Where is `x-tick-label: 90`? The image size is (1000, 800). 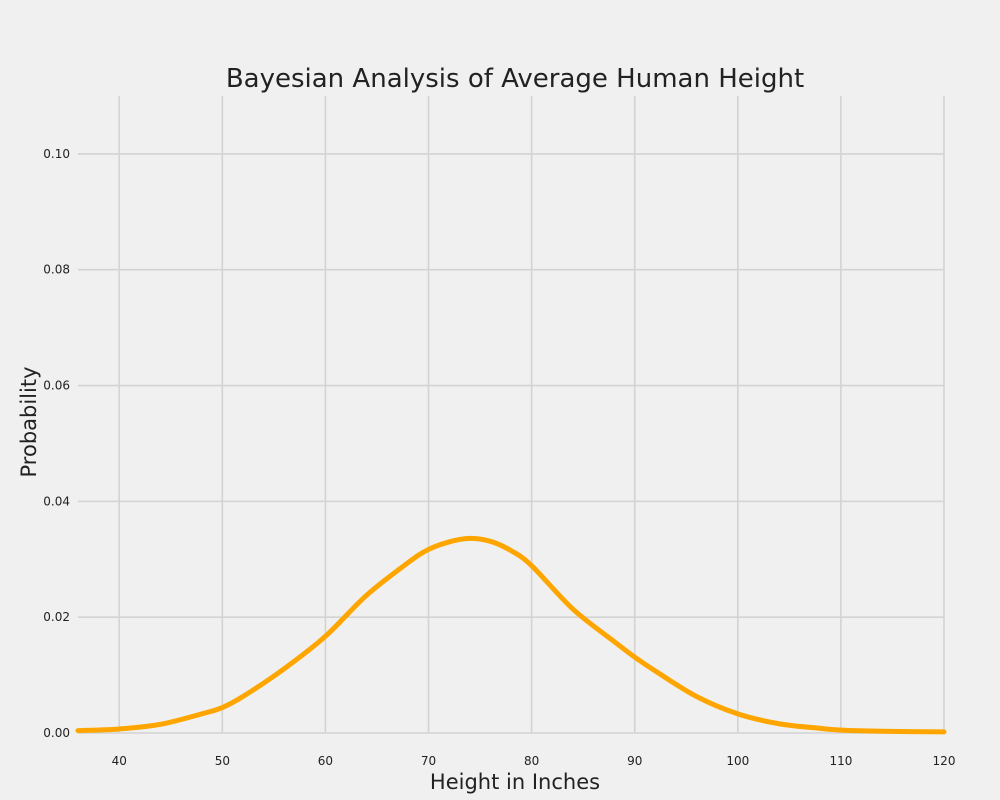 x-tick-label: 90 is located at coordinates (634, 761).